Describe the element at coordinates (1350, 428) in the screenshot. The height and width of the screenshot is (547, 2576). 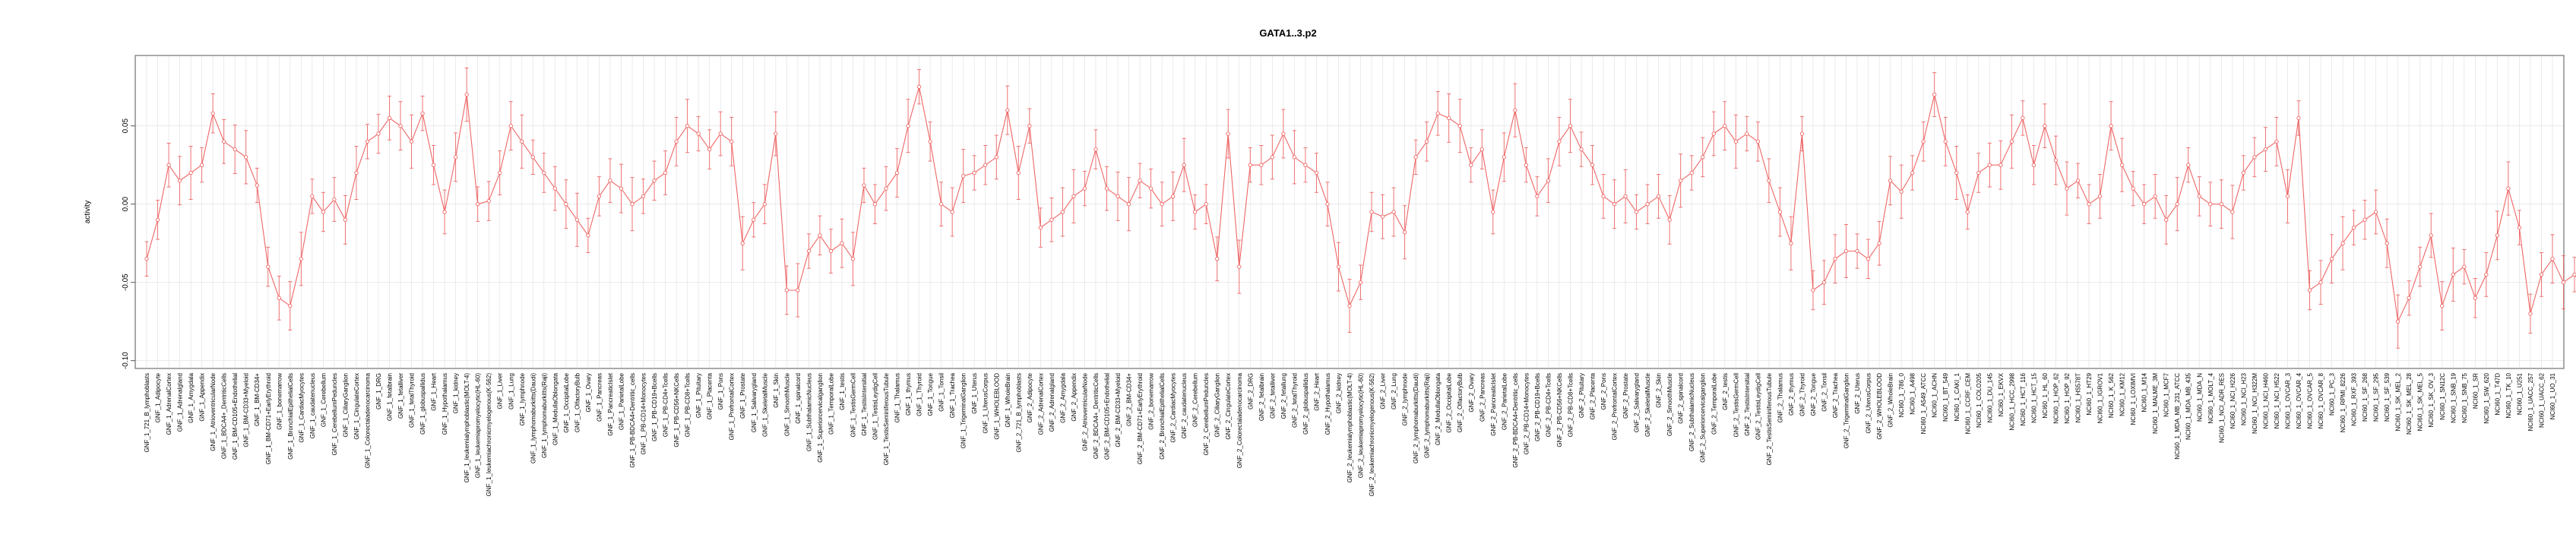
I see `x-tick-label: GNF_2_leukemialymphoblastic(MOLT-4)` at that location.